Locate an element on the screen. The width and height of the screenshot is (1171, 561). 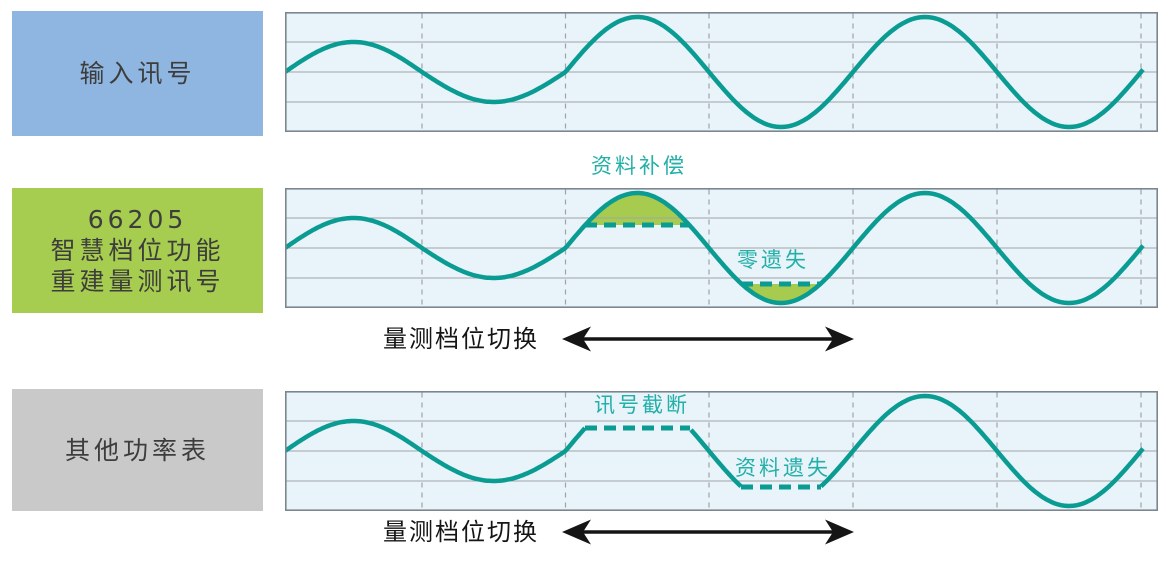
smart-range-function-label: 智慧档位功能 is located at coordinates (137, 250).